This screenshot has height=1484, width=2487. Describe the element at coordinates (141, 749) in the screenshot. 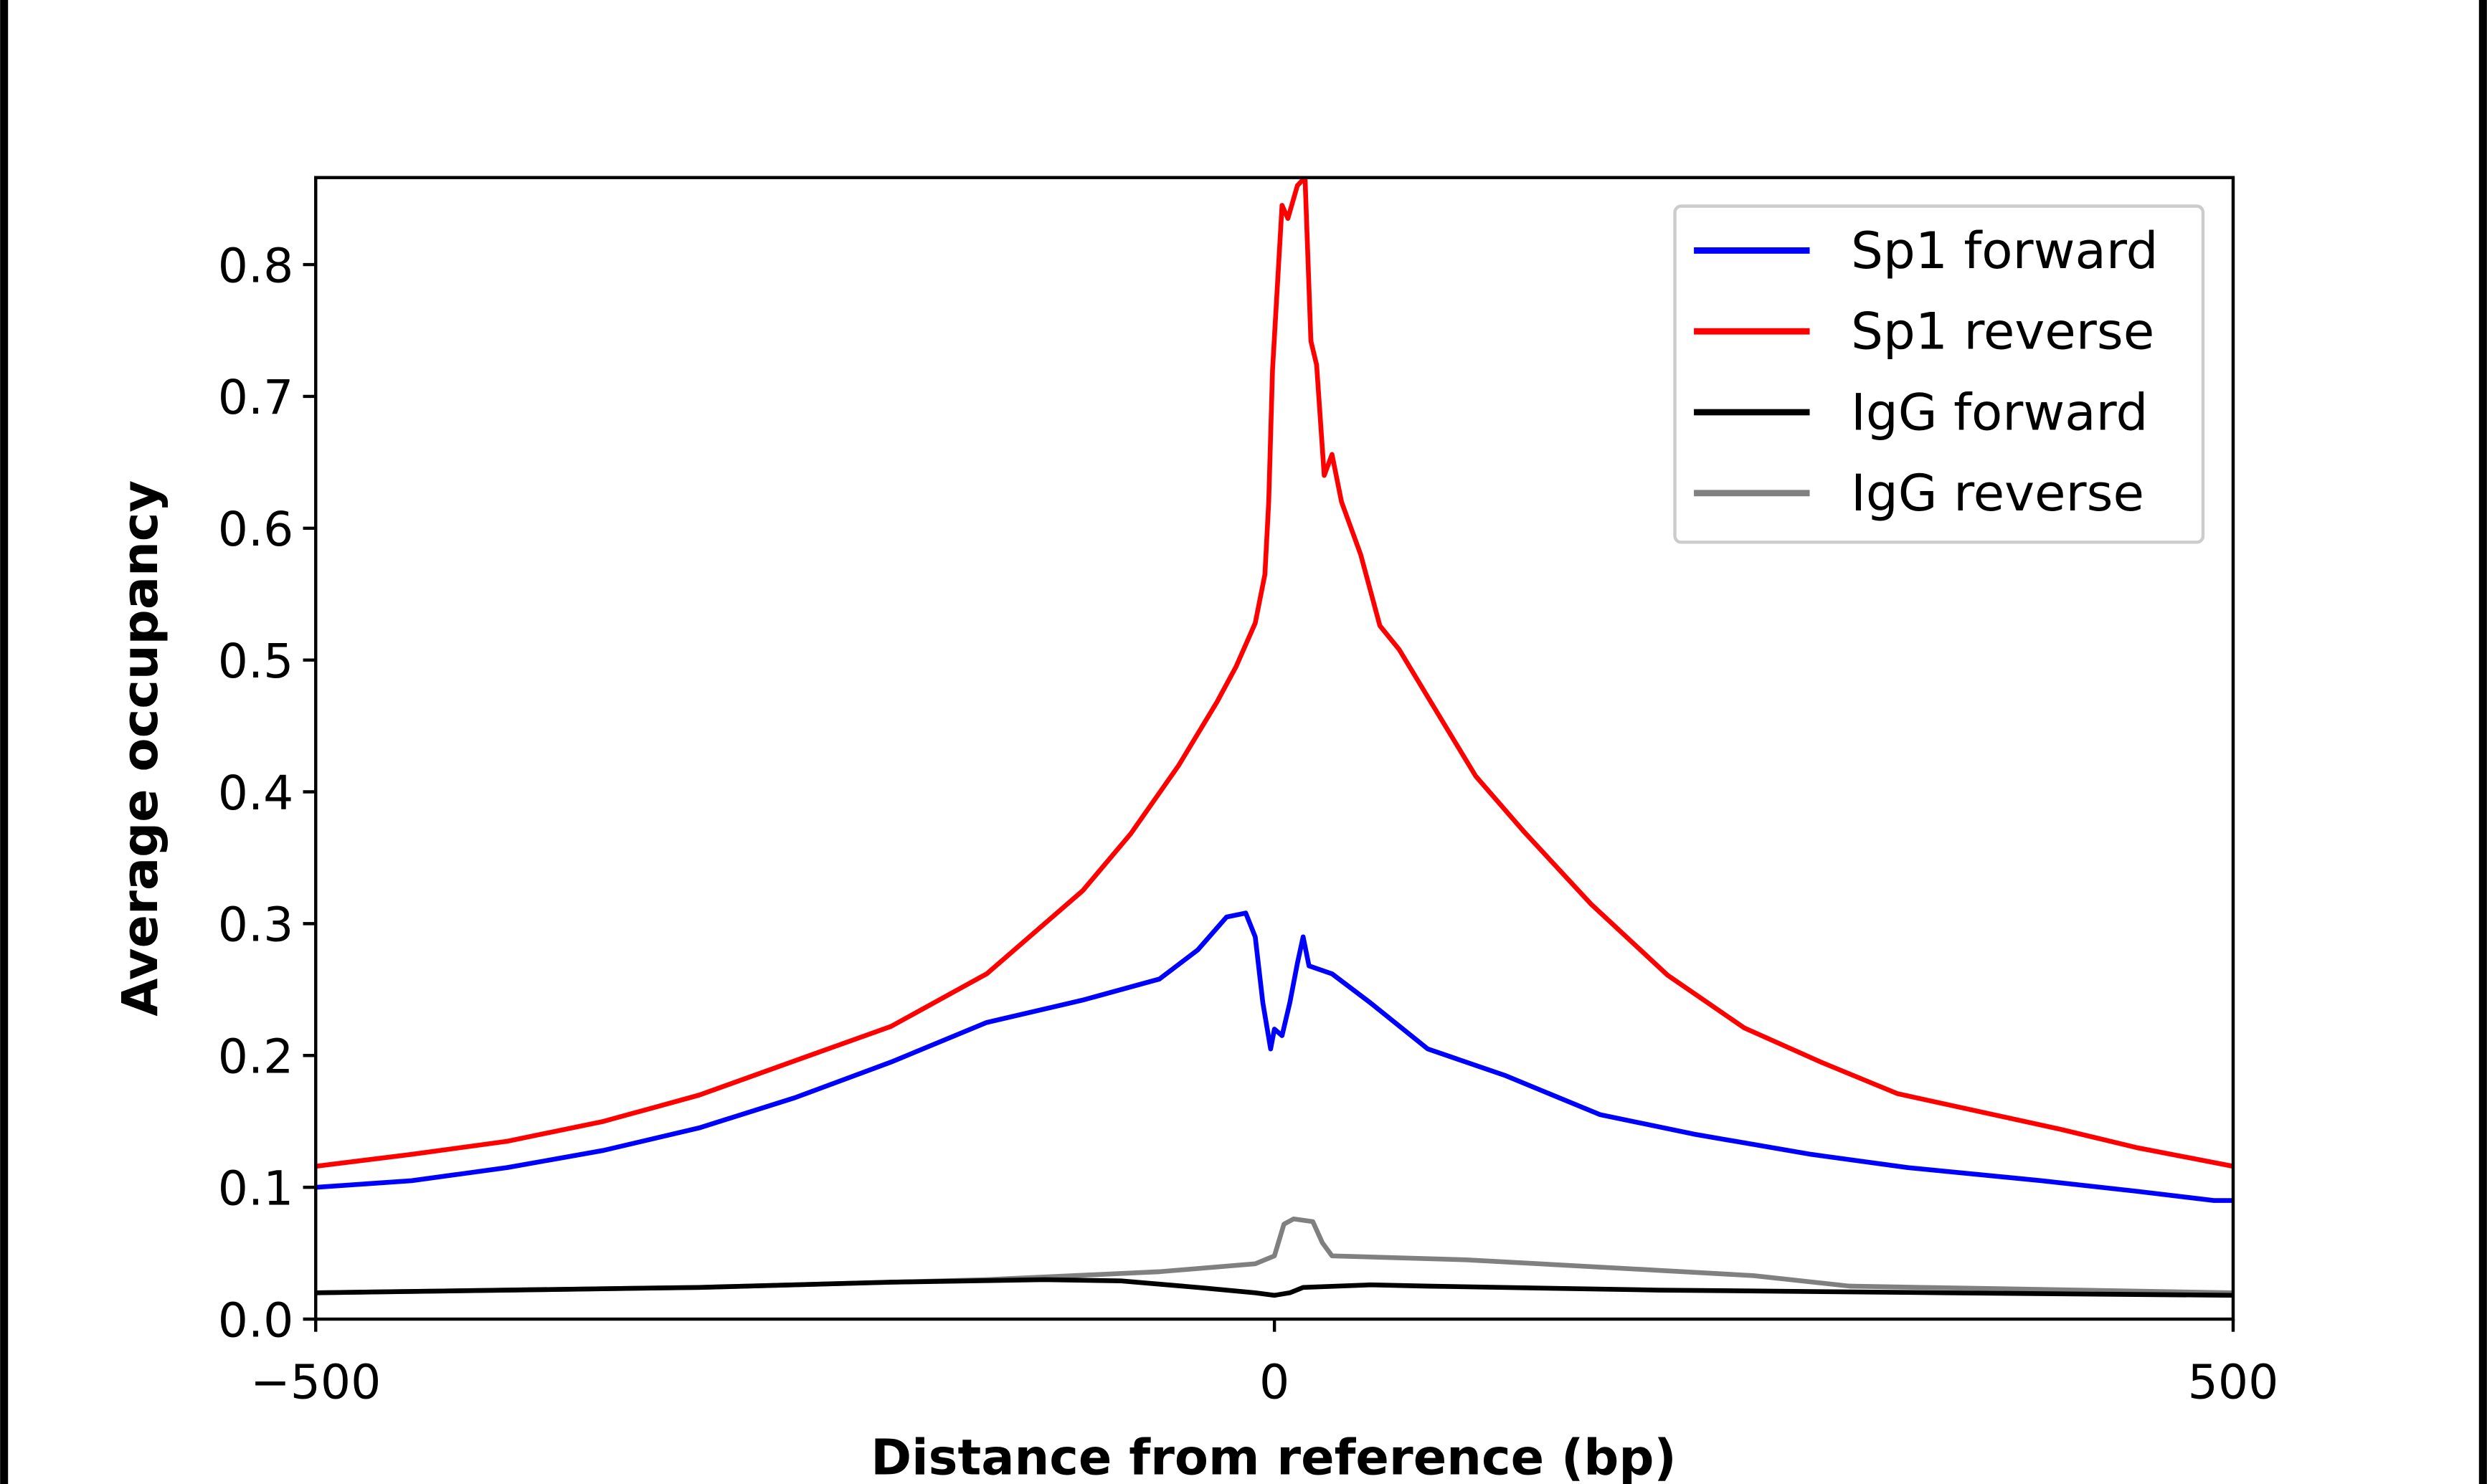

I see `y-axis-label: Average occupancy` at that location.